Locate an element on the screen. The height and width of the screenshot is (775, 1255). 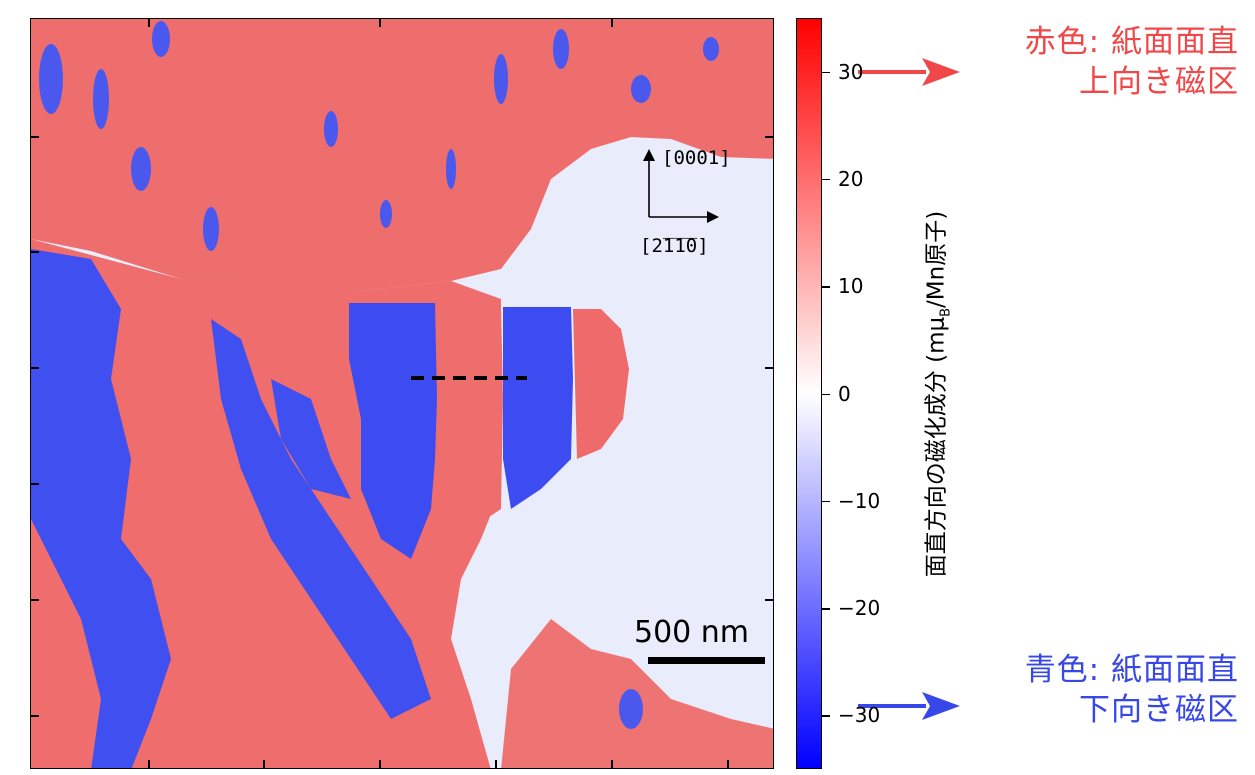
colorbar-axis-label: 面直方向の磁化成分 (mμB/Mn原子) is located at coordinates (935, 394).